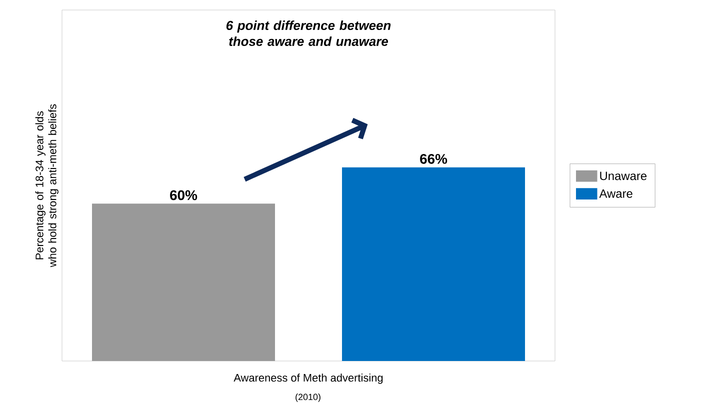 The width and height of the screenshot is (714, 411). What do you see at coordinates (46, 186) in the screenshot?
I see `y-axis-title: Percentage of 18-34 year olds who hold strong anti-meth beliefs` at bounding box center [46, 186].